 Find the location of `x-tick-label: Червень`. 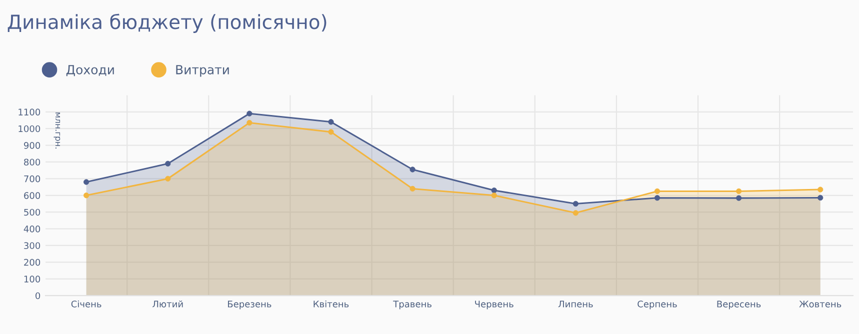

x-tick-label: Червень is located at coordinates (494, 305).